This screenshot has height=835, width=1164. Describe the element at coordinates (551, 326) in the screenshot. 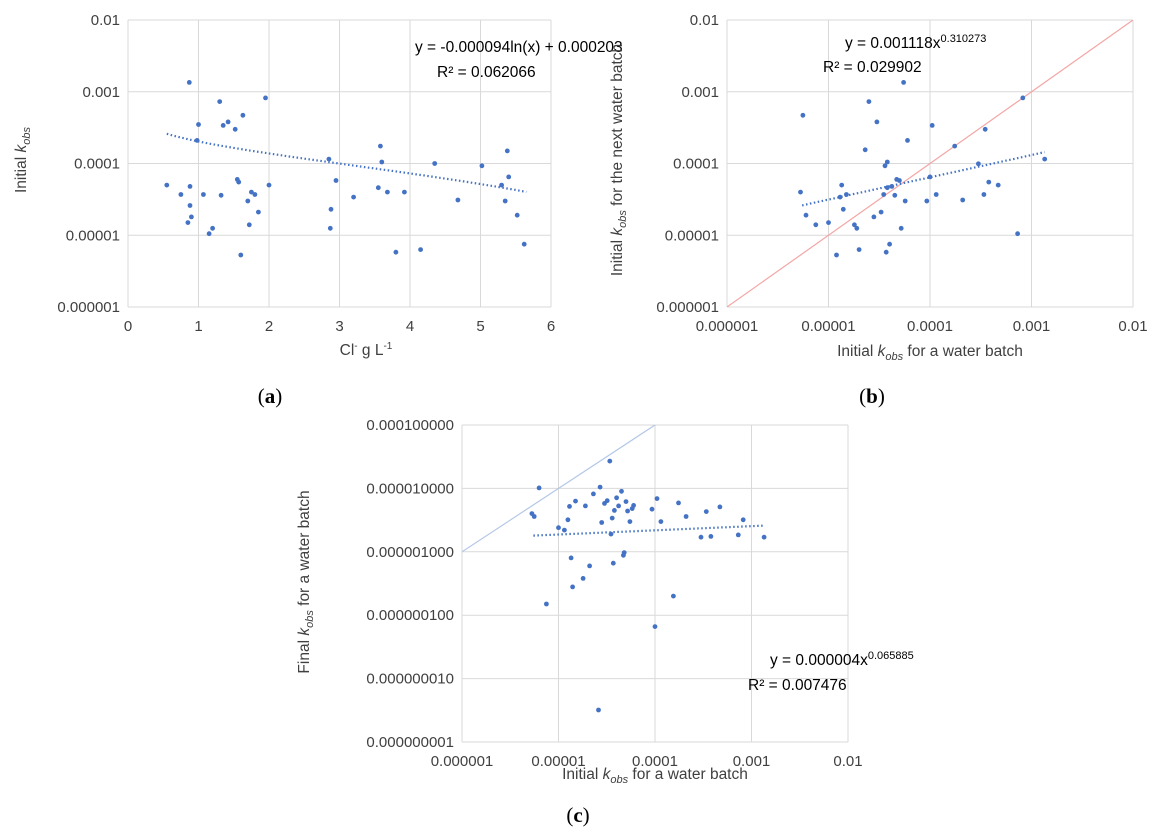

I see `x-tick-label: 6` at that location.